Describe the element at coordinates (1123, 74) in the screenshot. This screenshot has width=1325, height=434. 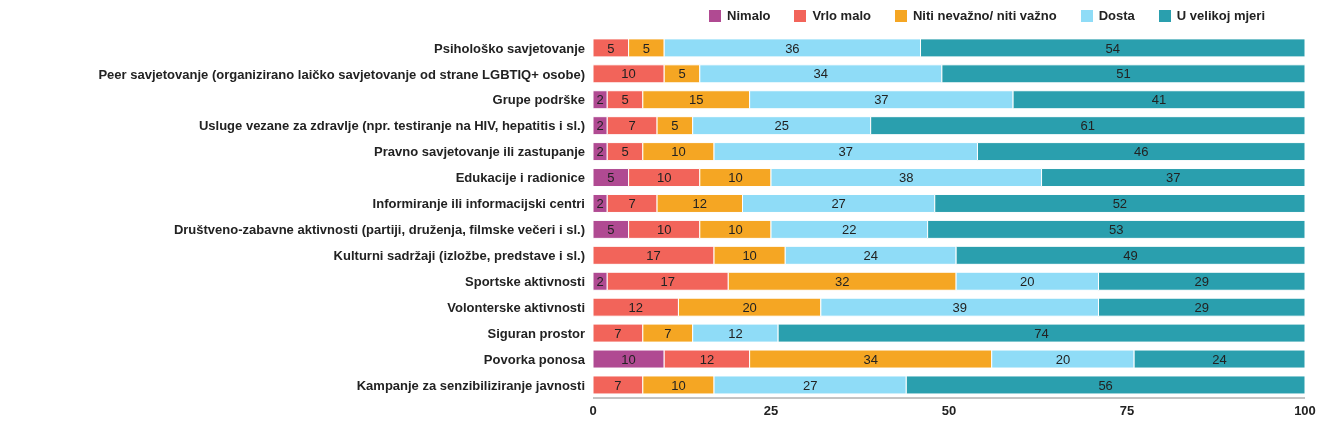
I see `data-label: 51` at that location.